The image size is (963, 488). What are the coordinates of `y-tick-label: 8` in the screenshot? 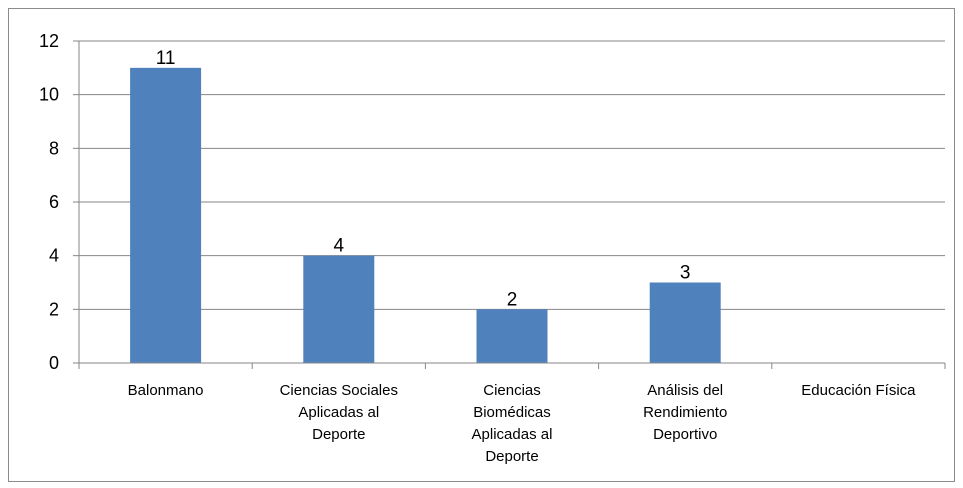 It's located at (54, 148).